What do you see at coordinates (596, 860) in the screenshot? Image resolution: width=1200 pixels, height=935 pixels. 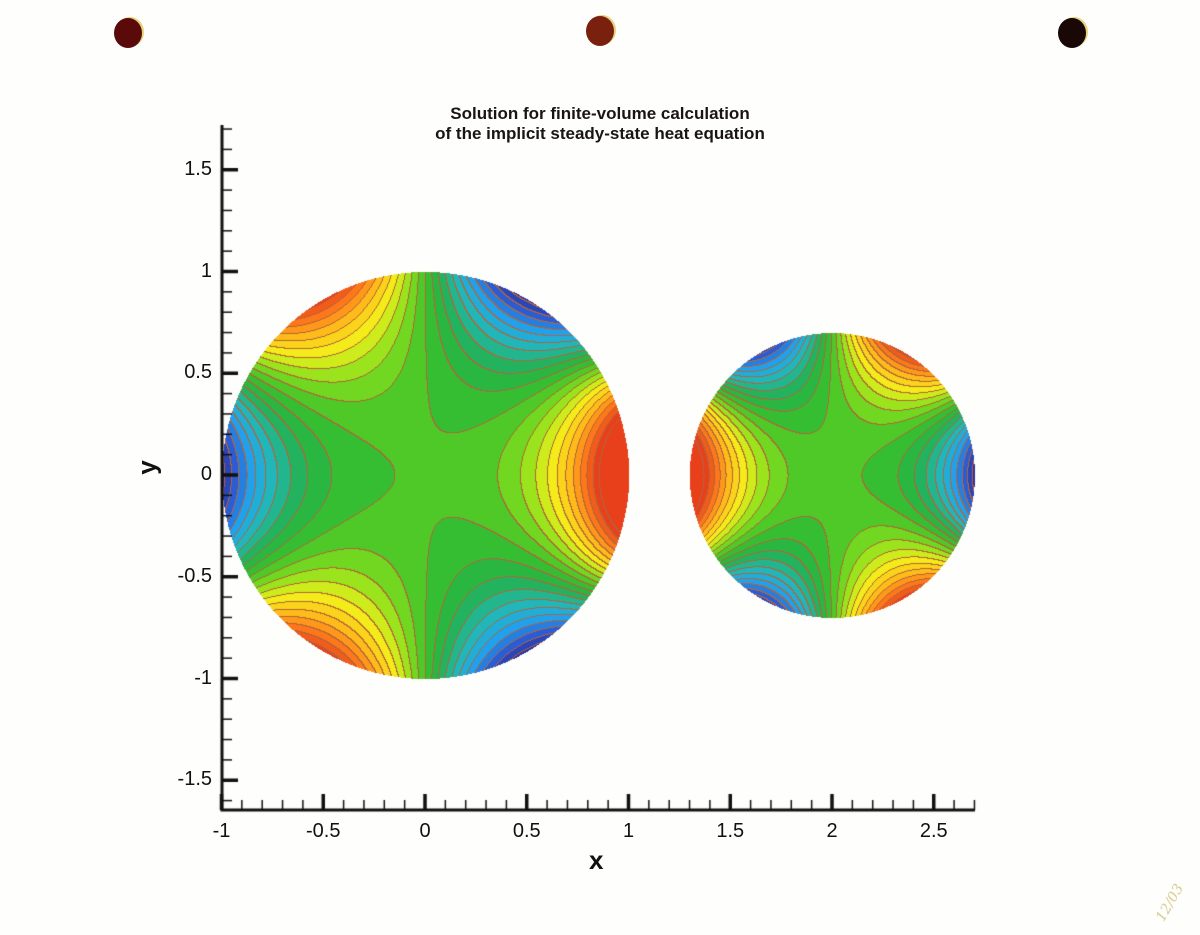 I see `x-axis-title: x` at bounding box center [596, 860].